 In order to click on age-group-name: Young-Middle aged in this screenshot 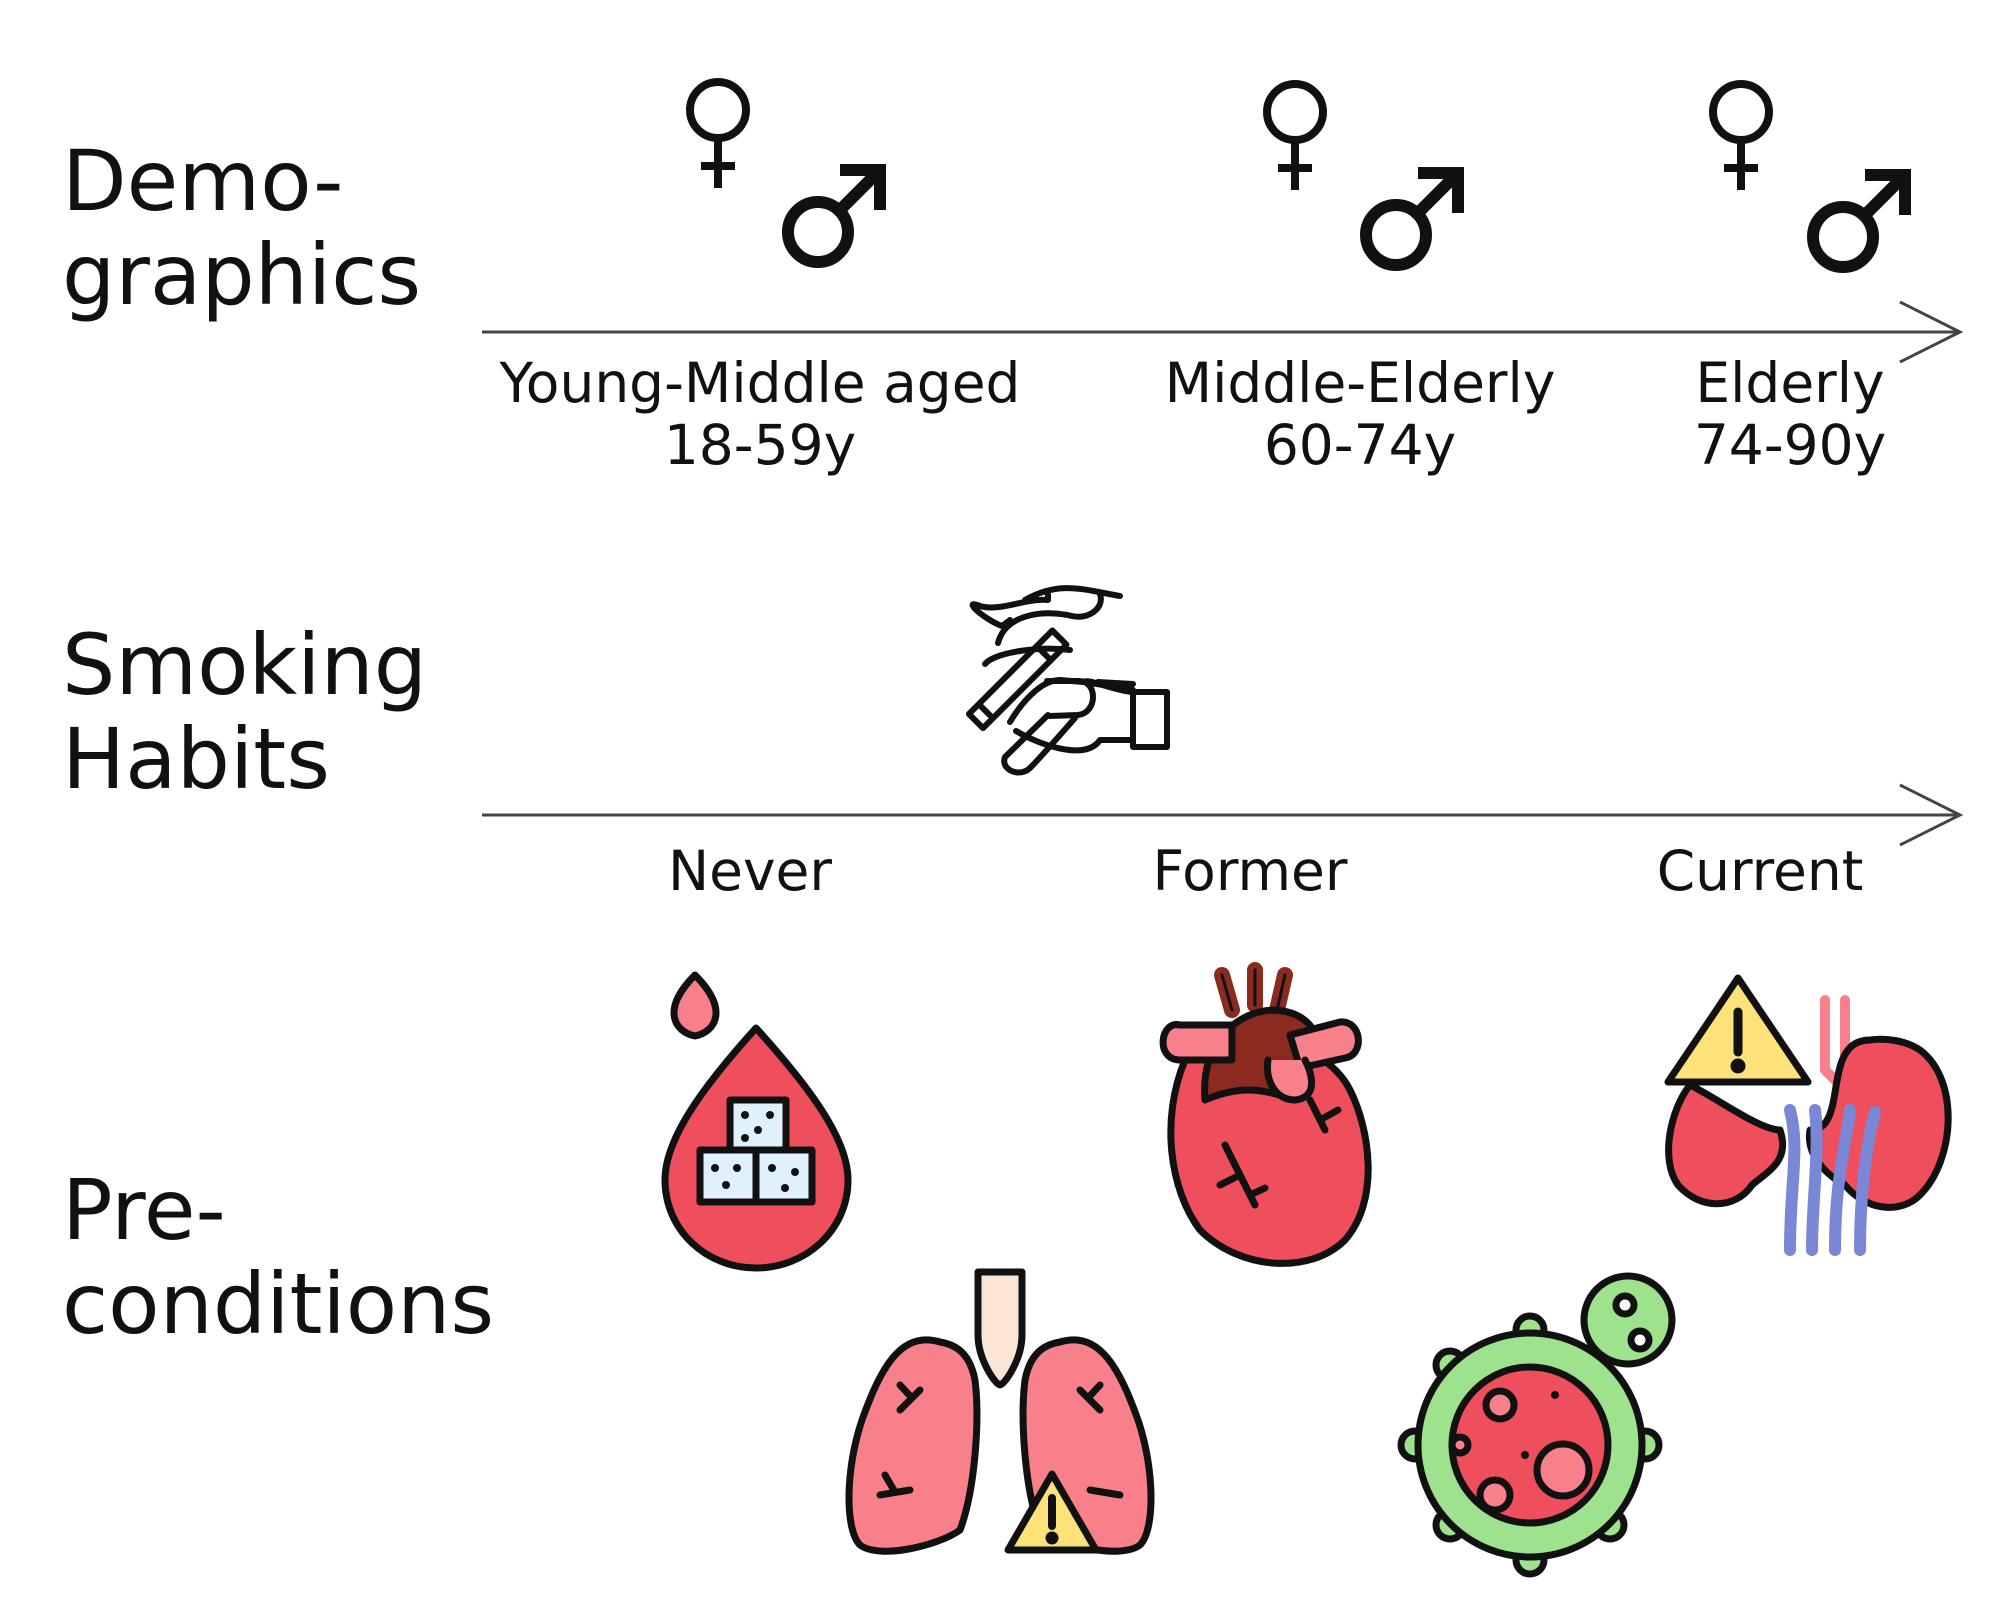, I will do `click(760, 383)`.